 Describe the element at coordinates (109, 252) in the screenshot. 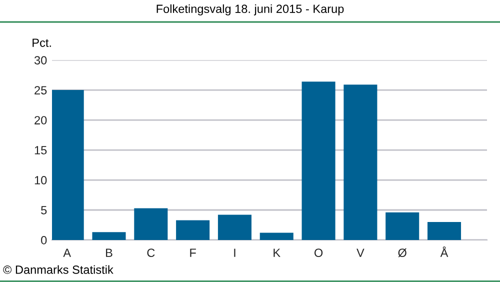

I see `x-tick-label: B` at that location.